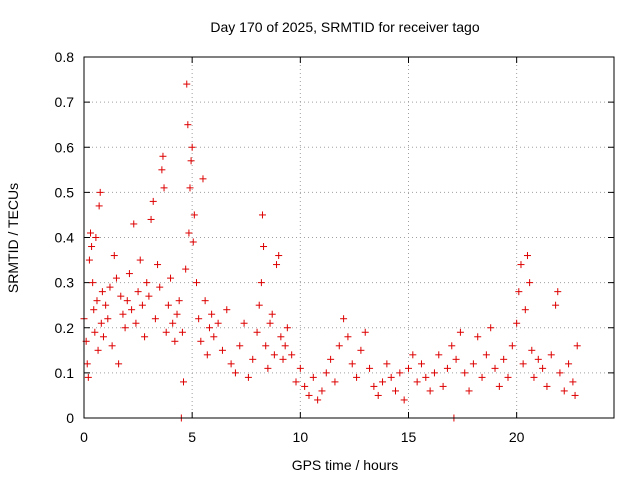  What do you see at coordinates (345, 465) in the screenshot?
I see `x-axis-label: GPS time / hours` at bounding box center [345, 465].